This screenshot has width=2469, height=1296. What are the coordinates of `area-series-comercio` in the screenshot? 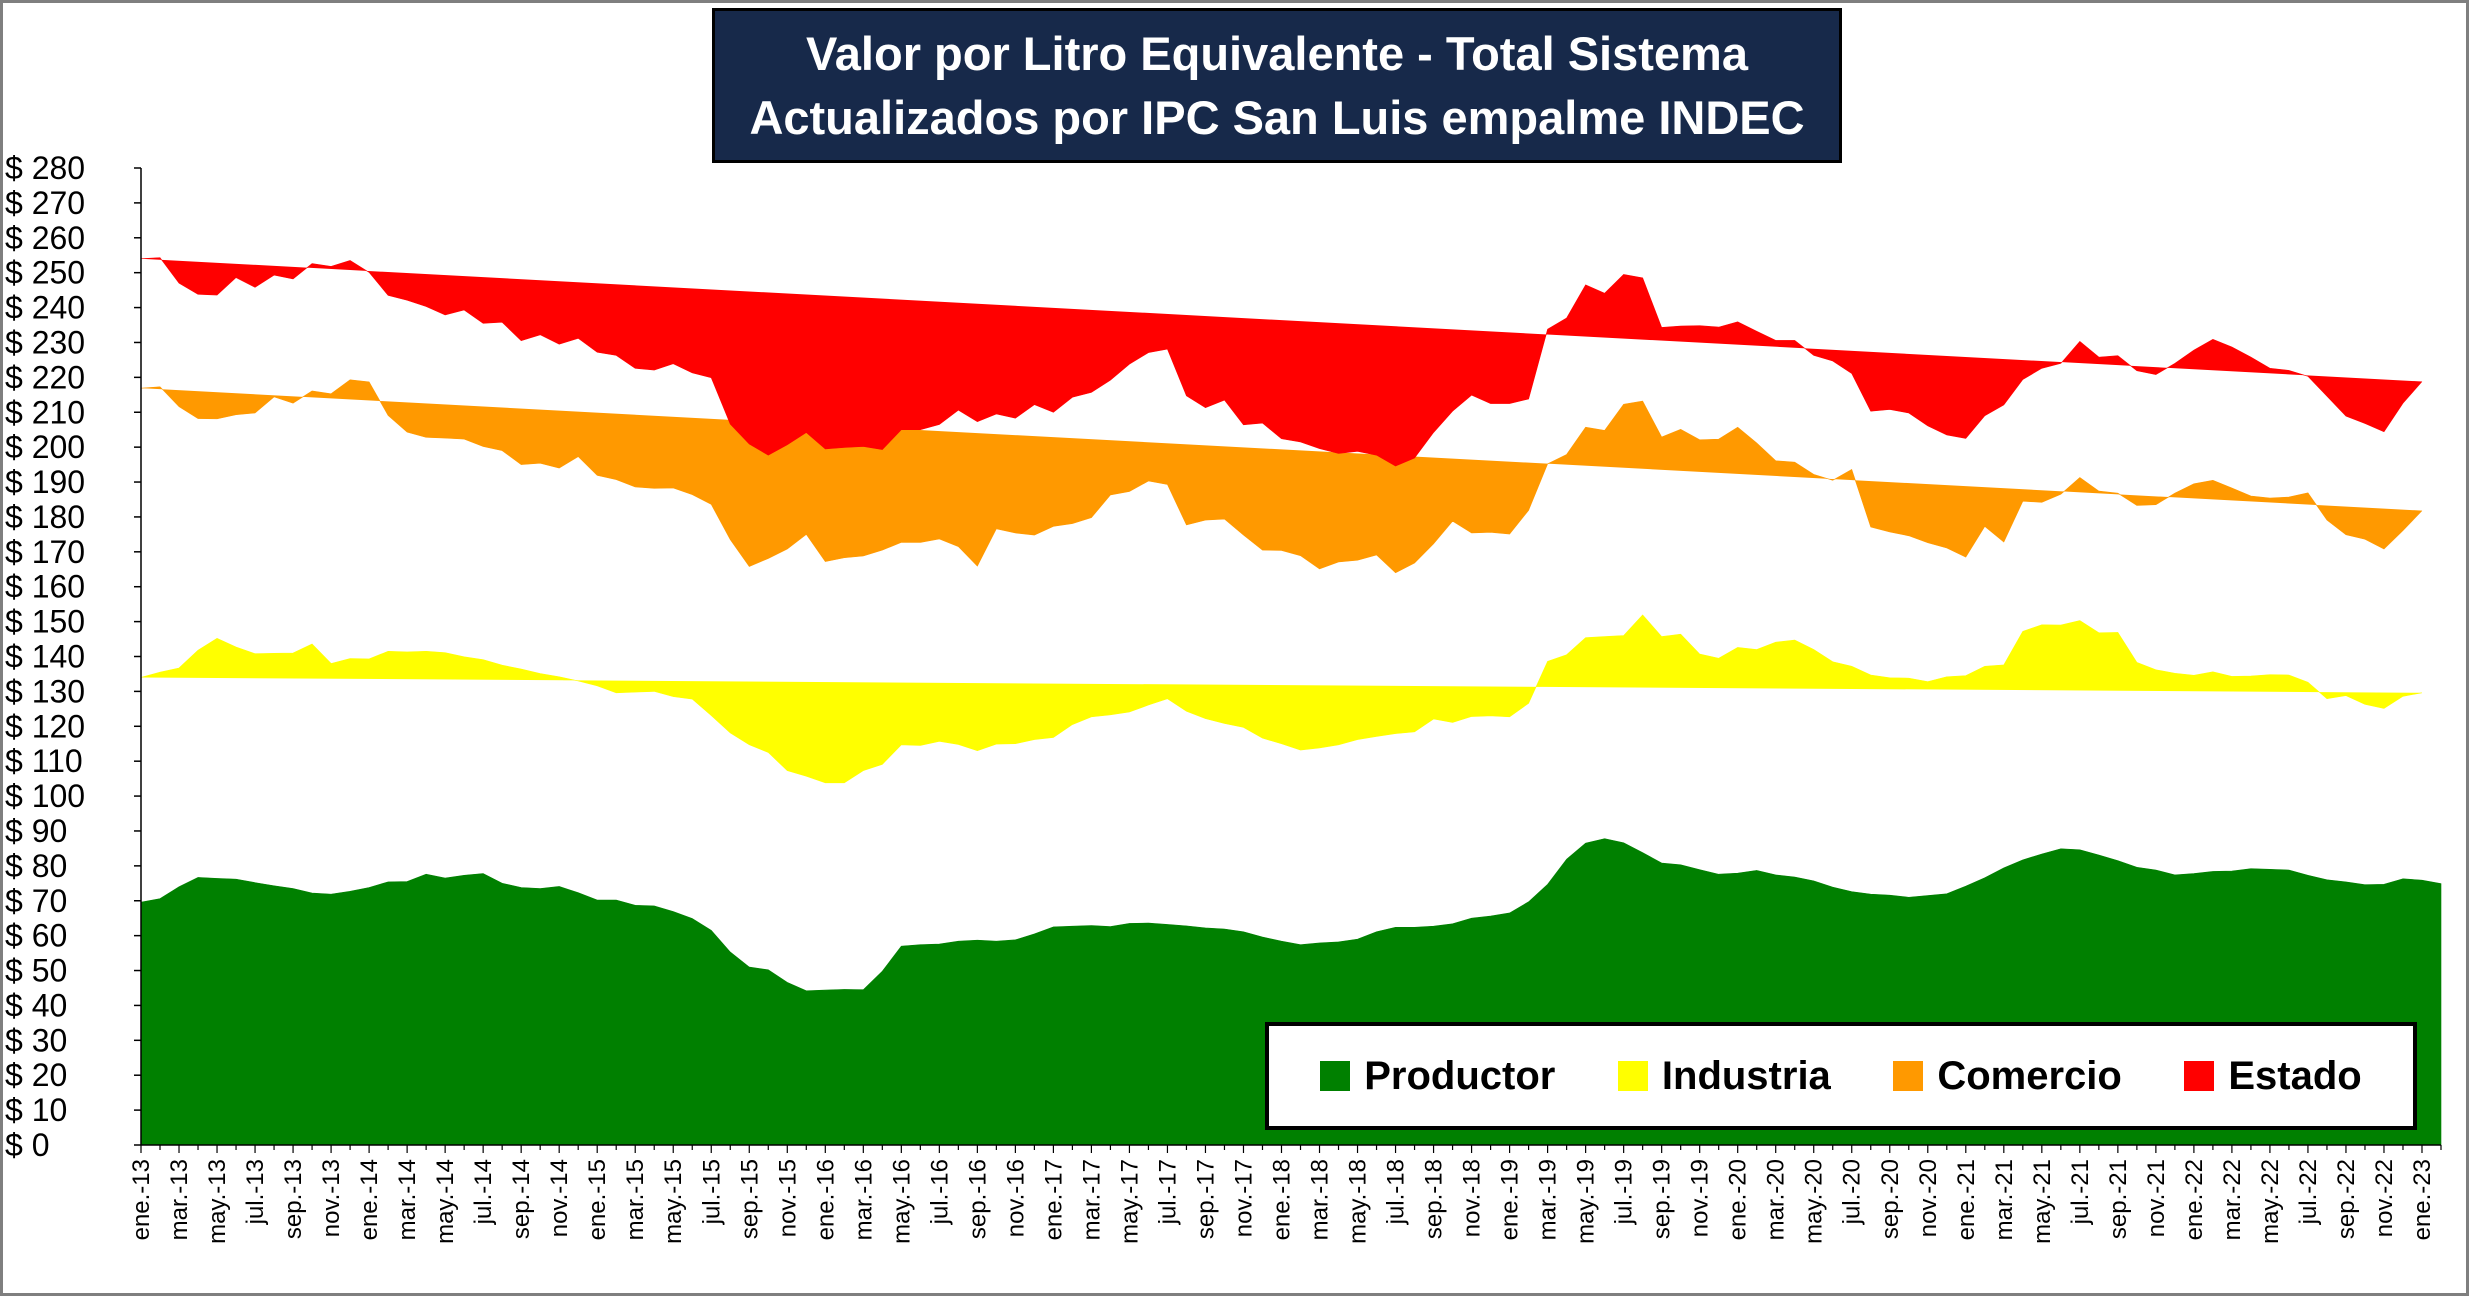 It's located at (1281, 476).